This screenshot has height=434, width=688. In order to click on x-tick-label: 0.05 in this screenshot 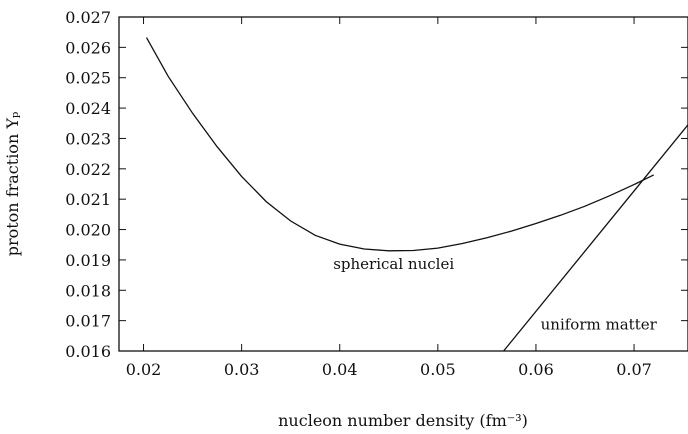, I will do `click(438, 369)`.